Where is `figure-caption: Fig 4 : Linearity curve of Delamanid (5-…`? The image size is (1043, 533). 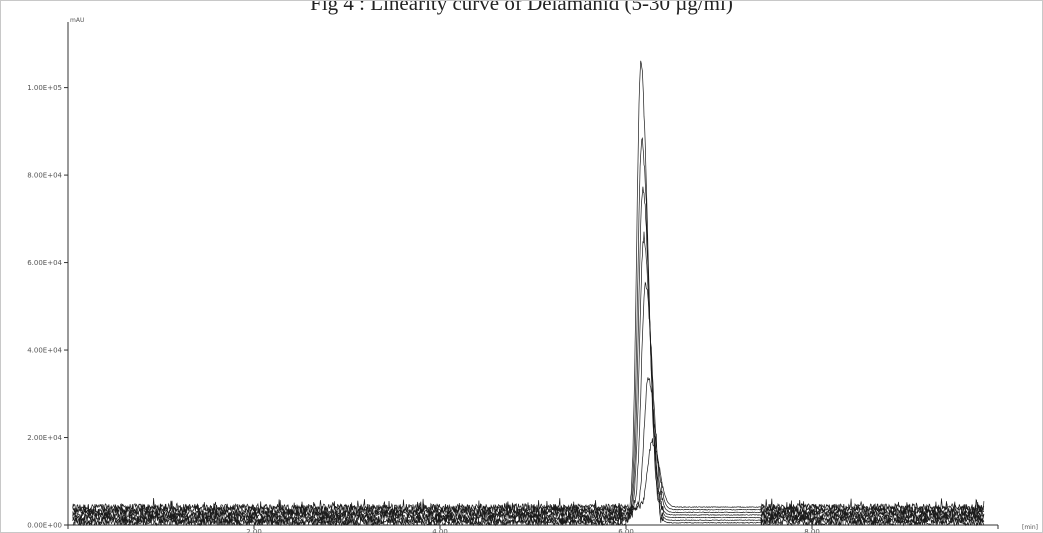
figure-caption: Fig 4 : Linearity curve of Delamanid (5-… is located at coordinates (521, 7).